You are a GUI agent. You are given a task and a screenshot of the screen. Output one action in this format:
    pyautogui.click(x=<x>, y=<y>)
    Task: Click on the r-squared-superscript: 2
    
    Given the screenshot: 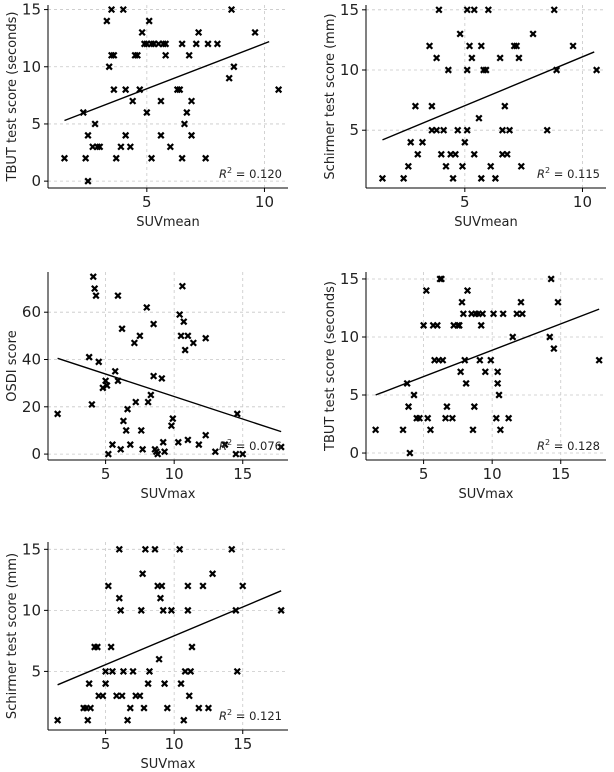 What is the action you would take?
    pyautogui.click(x=229, y=712)
    